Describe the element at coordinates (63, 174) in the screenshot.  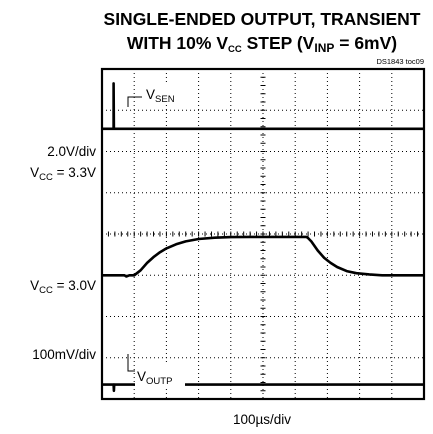
I see `vcc-high-label: VCC = 3.3V` at that location.